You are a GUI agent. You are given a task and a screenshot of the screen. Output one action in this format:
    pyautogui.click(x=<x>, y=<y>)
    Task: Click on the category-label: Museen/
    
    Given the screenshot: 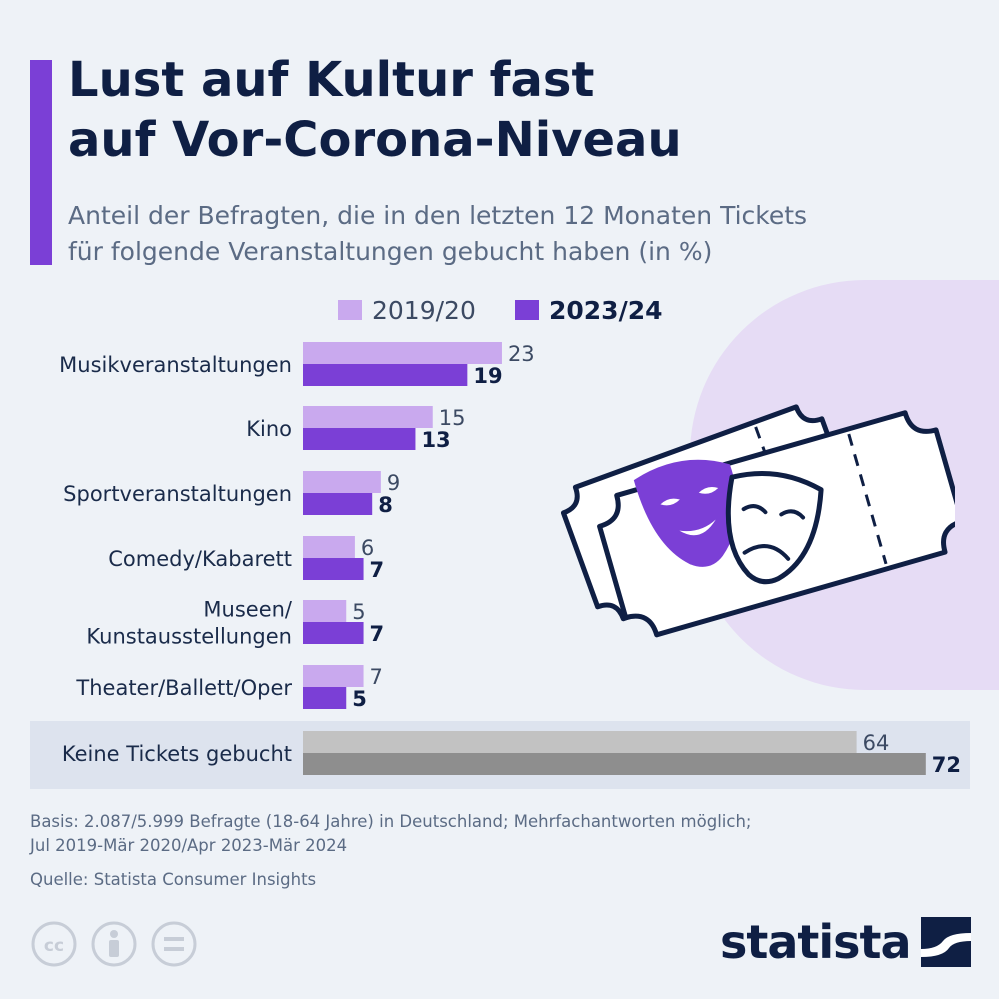 What is the action you would take?
    pyautogui.click(x=248, y=610)
    